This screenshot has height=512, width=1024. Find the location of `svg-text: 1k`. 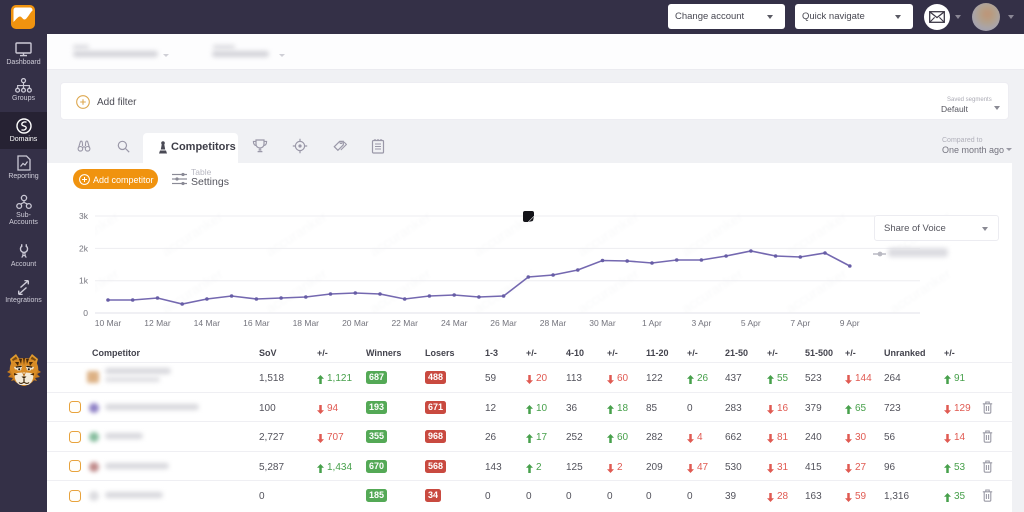

svg-text: 1k is located at coordinates (84, 281).